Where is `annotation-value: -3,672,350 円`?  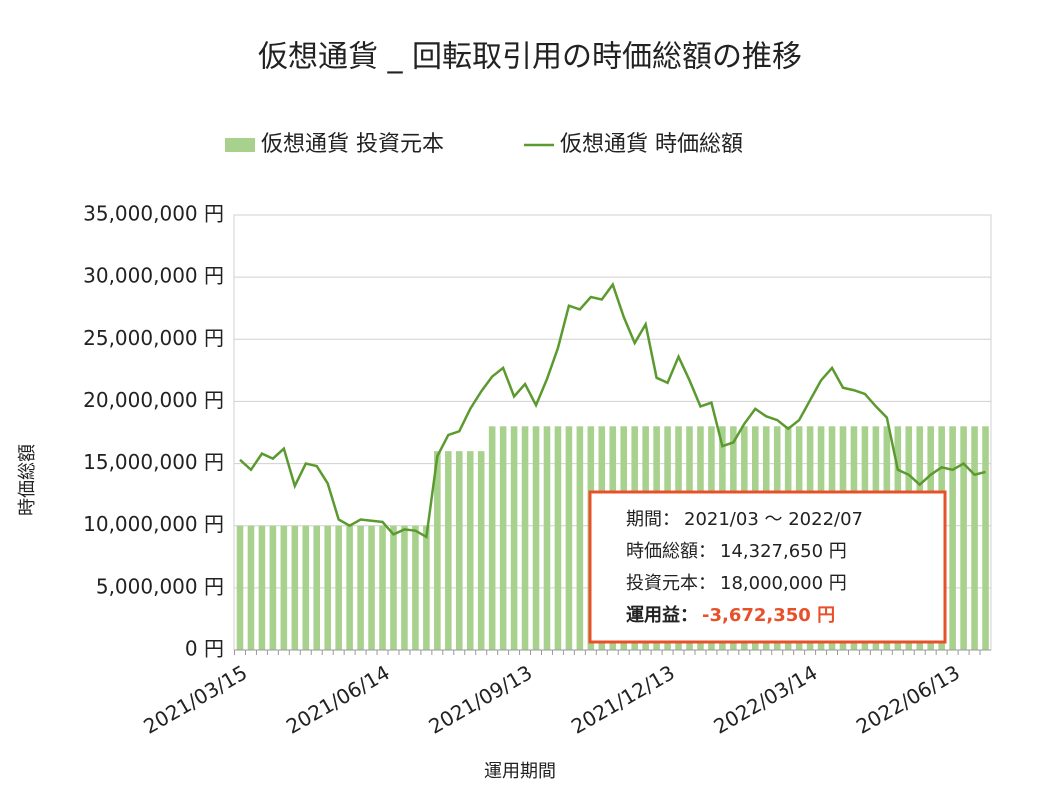 annotation-value: -3,672,350 円 is located at coordinates (768, 615).